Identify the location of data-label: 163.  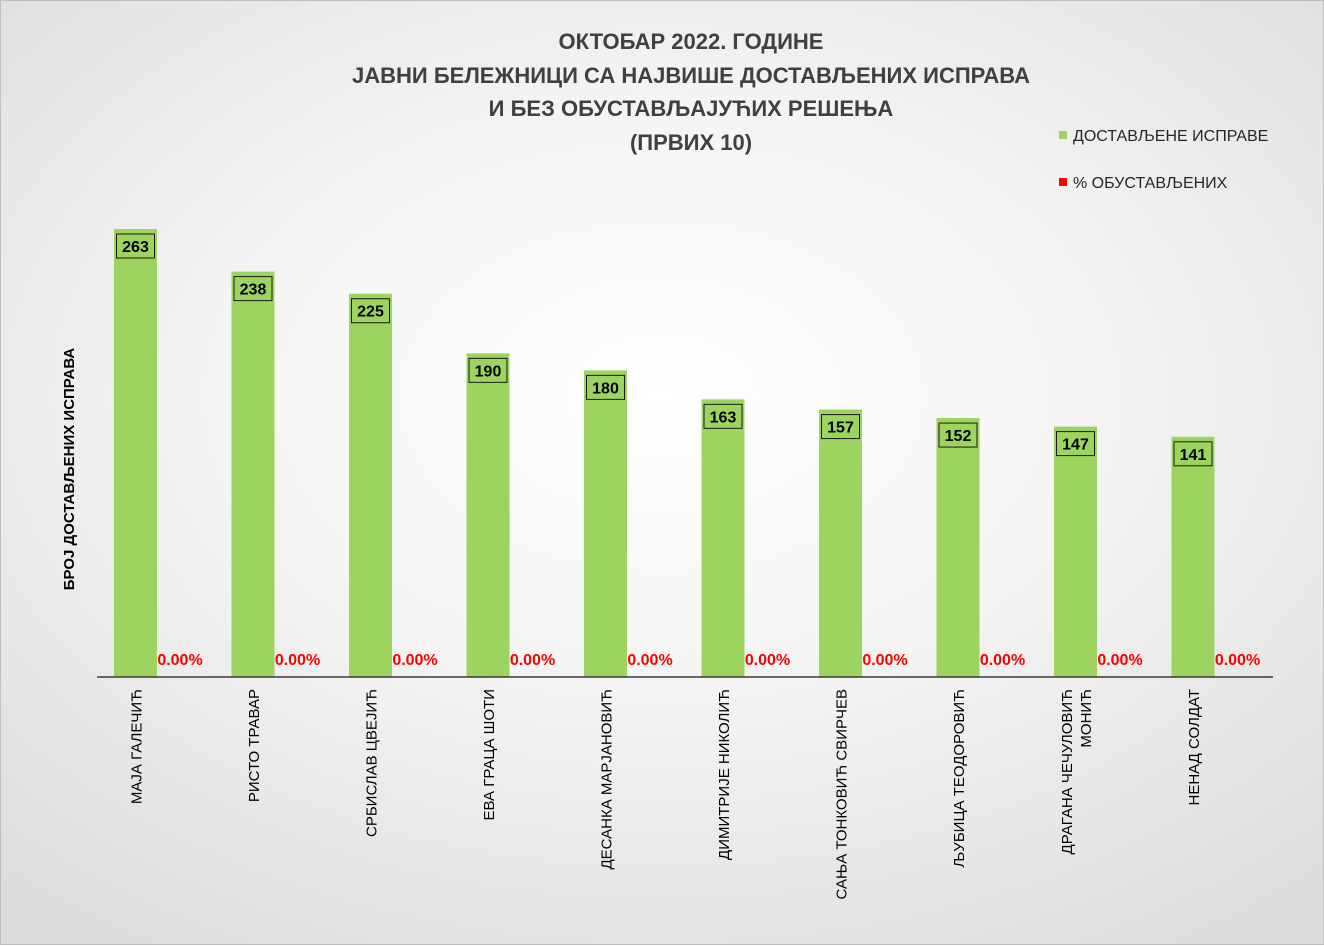
(723, 417).